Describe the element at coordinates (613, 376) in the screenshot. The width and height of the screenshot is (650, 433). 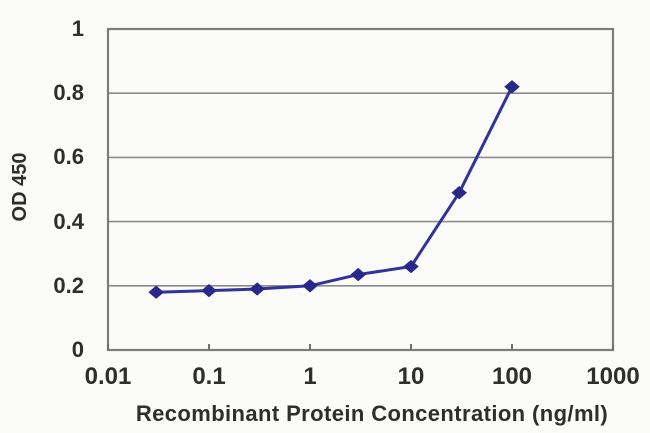
I see `x-tick-label: 1000` at that location.